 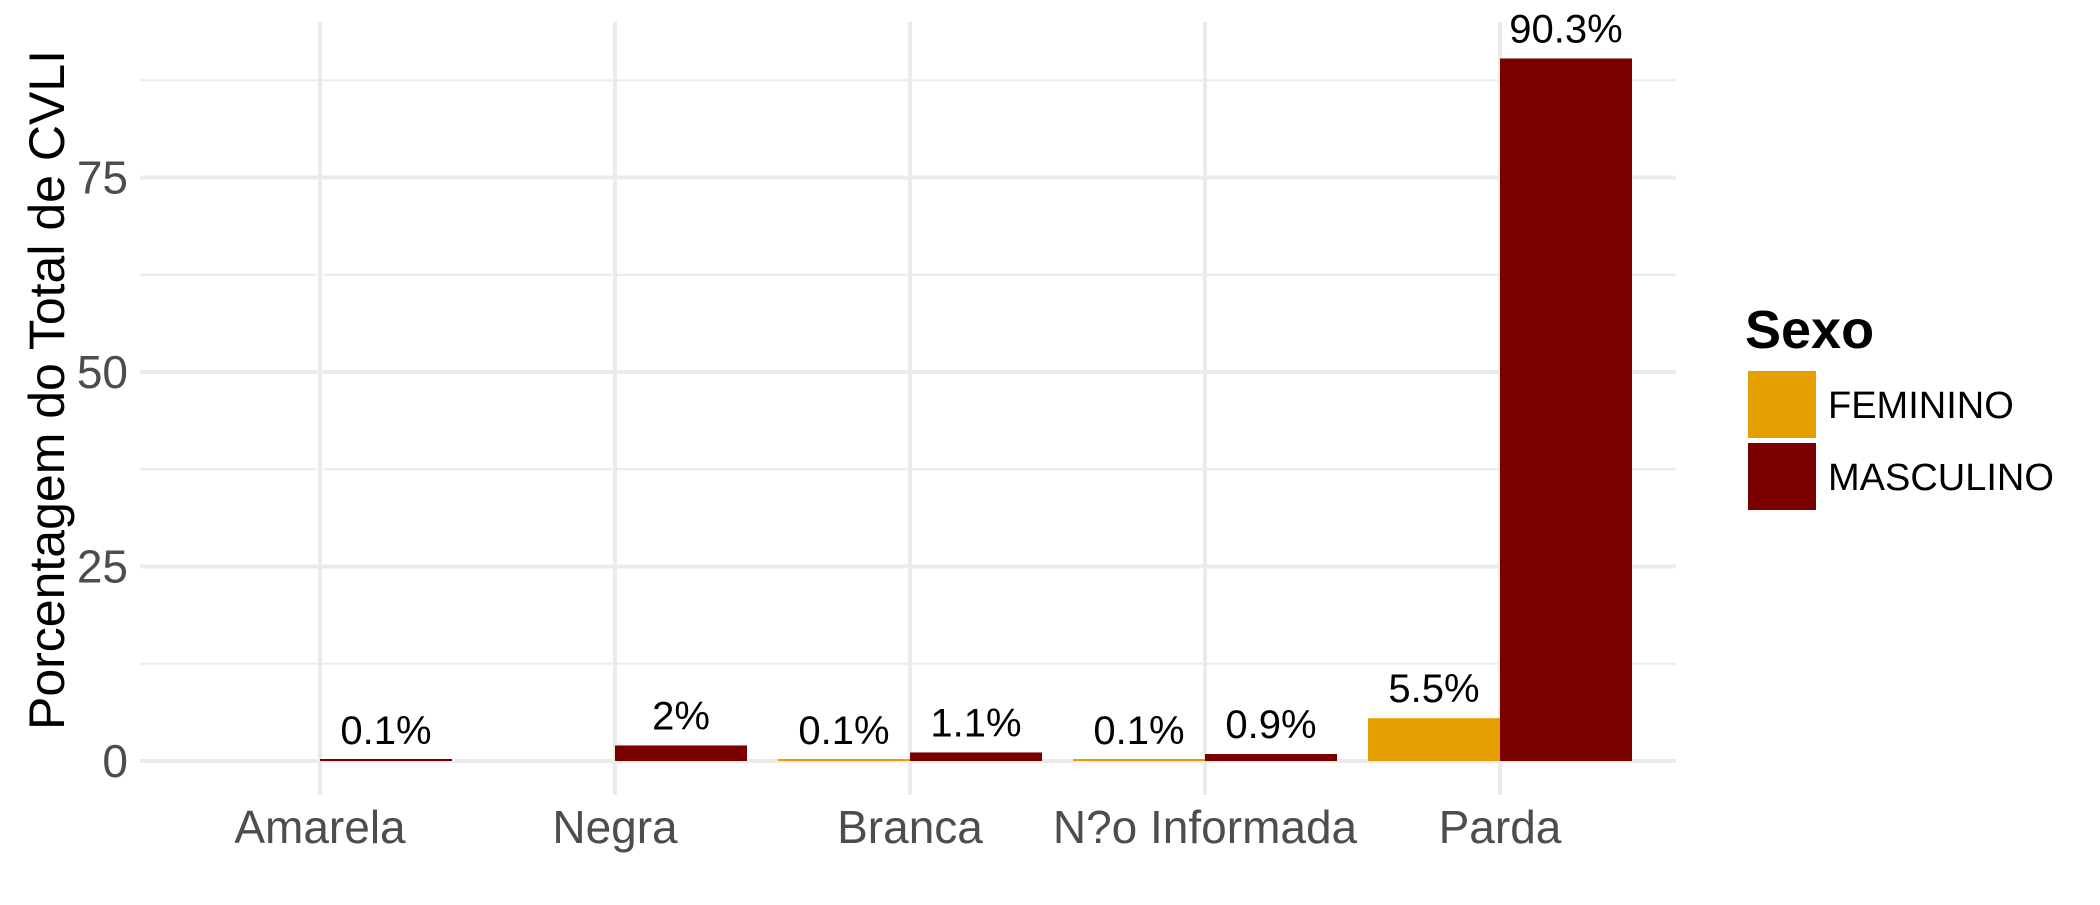 What do you see at coordinates (1565, 29) in the screenshot?
I see `data-label: 90.3%` at bounding box center [1565, 29].